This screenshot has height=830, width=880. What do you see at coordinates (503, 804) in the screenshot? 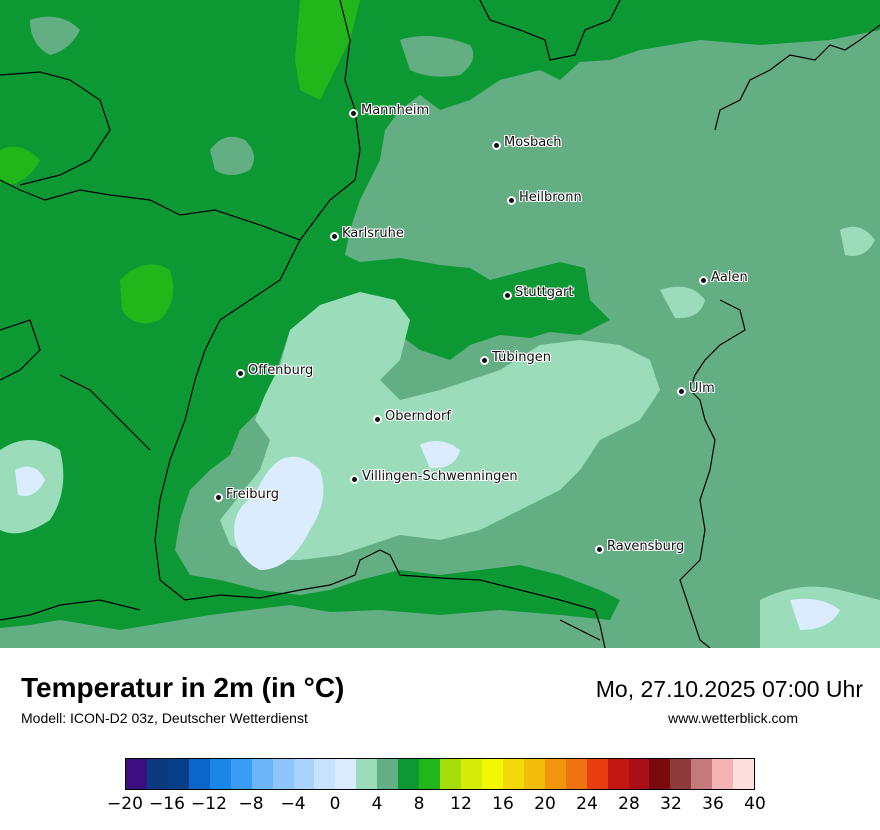
I see `colorbar-tick-label: 16` at bounding box center [503, 804].